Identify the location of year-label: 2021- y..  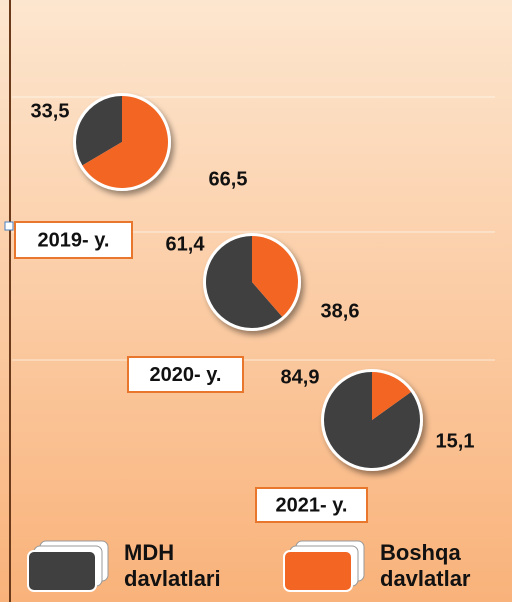
(312, 505).